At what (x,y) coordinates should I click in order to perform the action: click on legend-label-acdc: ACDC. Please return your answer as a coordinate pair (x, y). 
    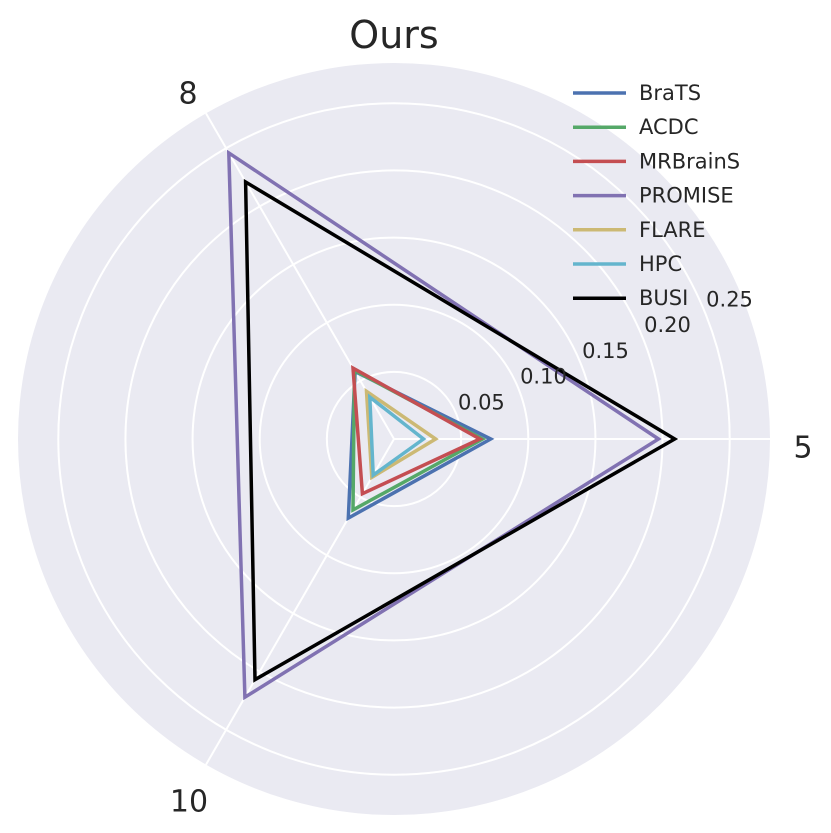
    Looking at the image, I should click on (669, 127).